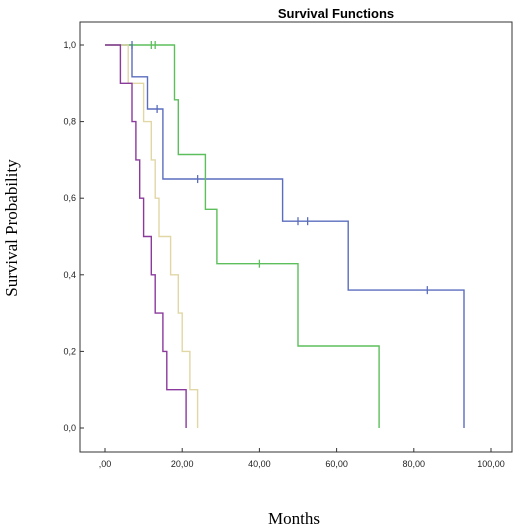  Describe the element at coordinates (105, 464) in the screenshot. I see `x-tick-label: ,00` at that location.